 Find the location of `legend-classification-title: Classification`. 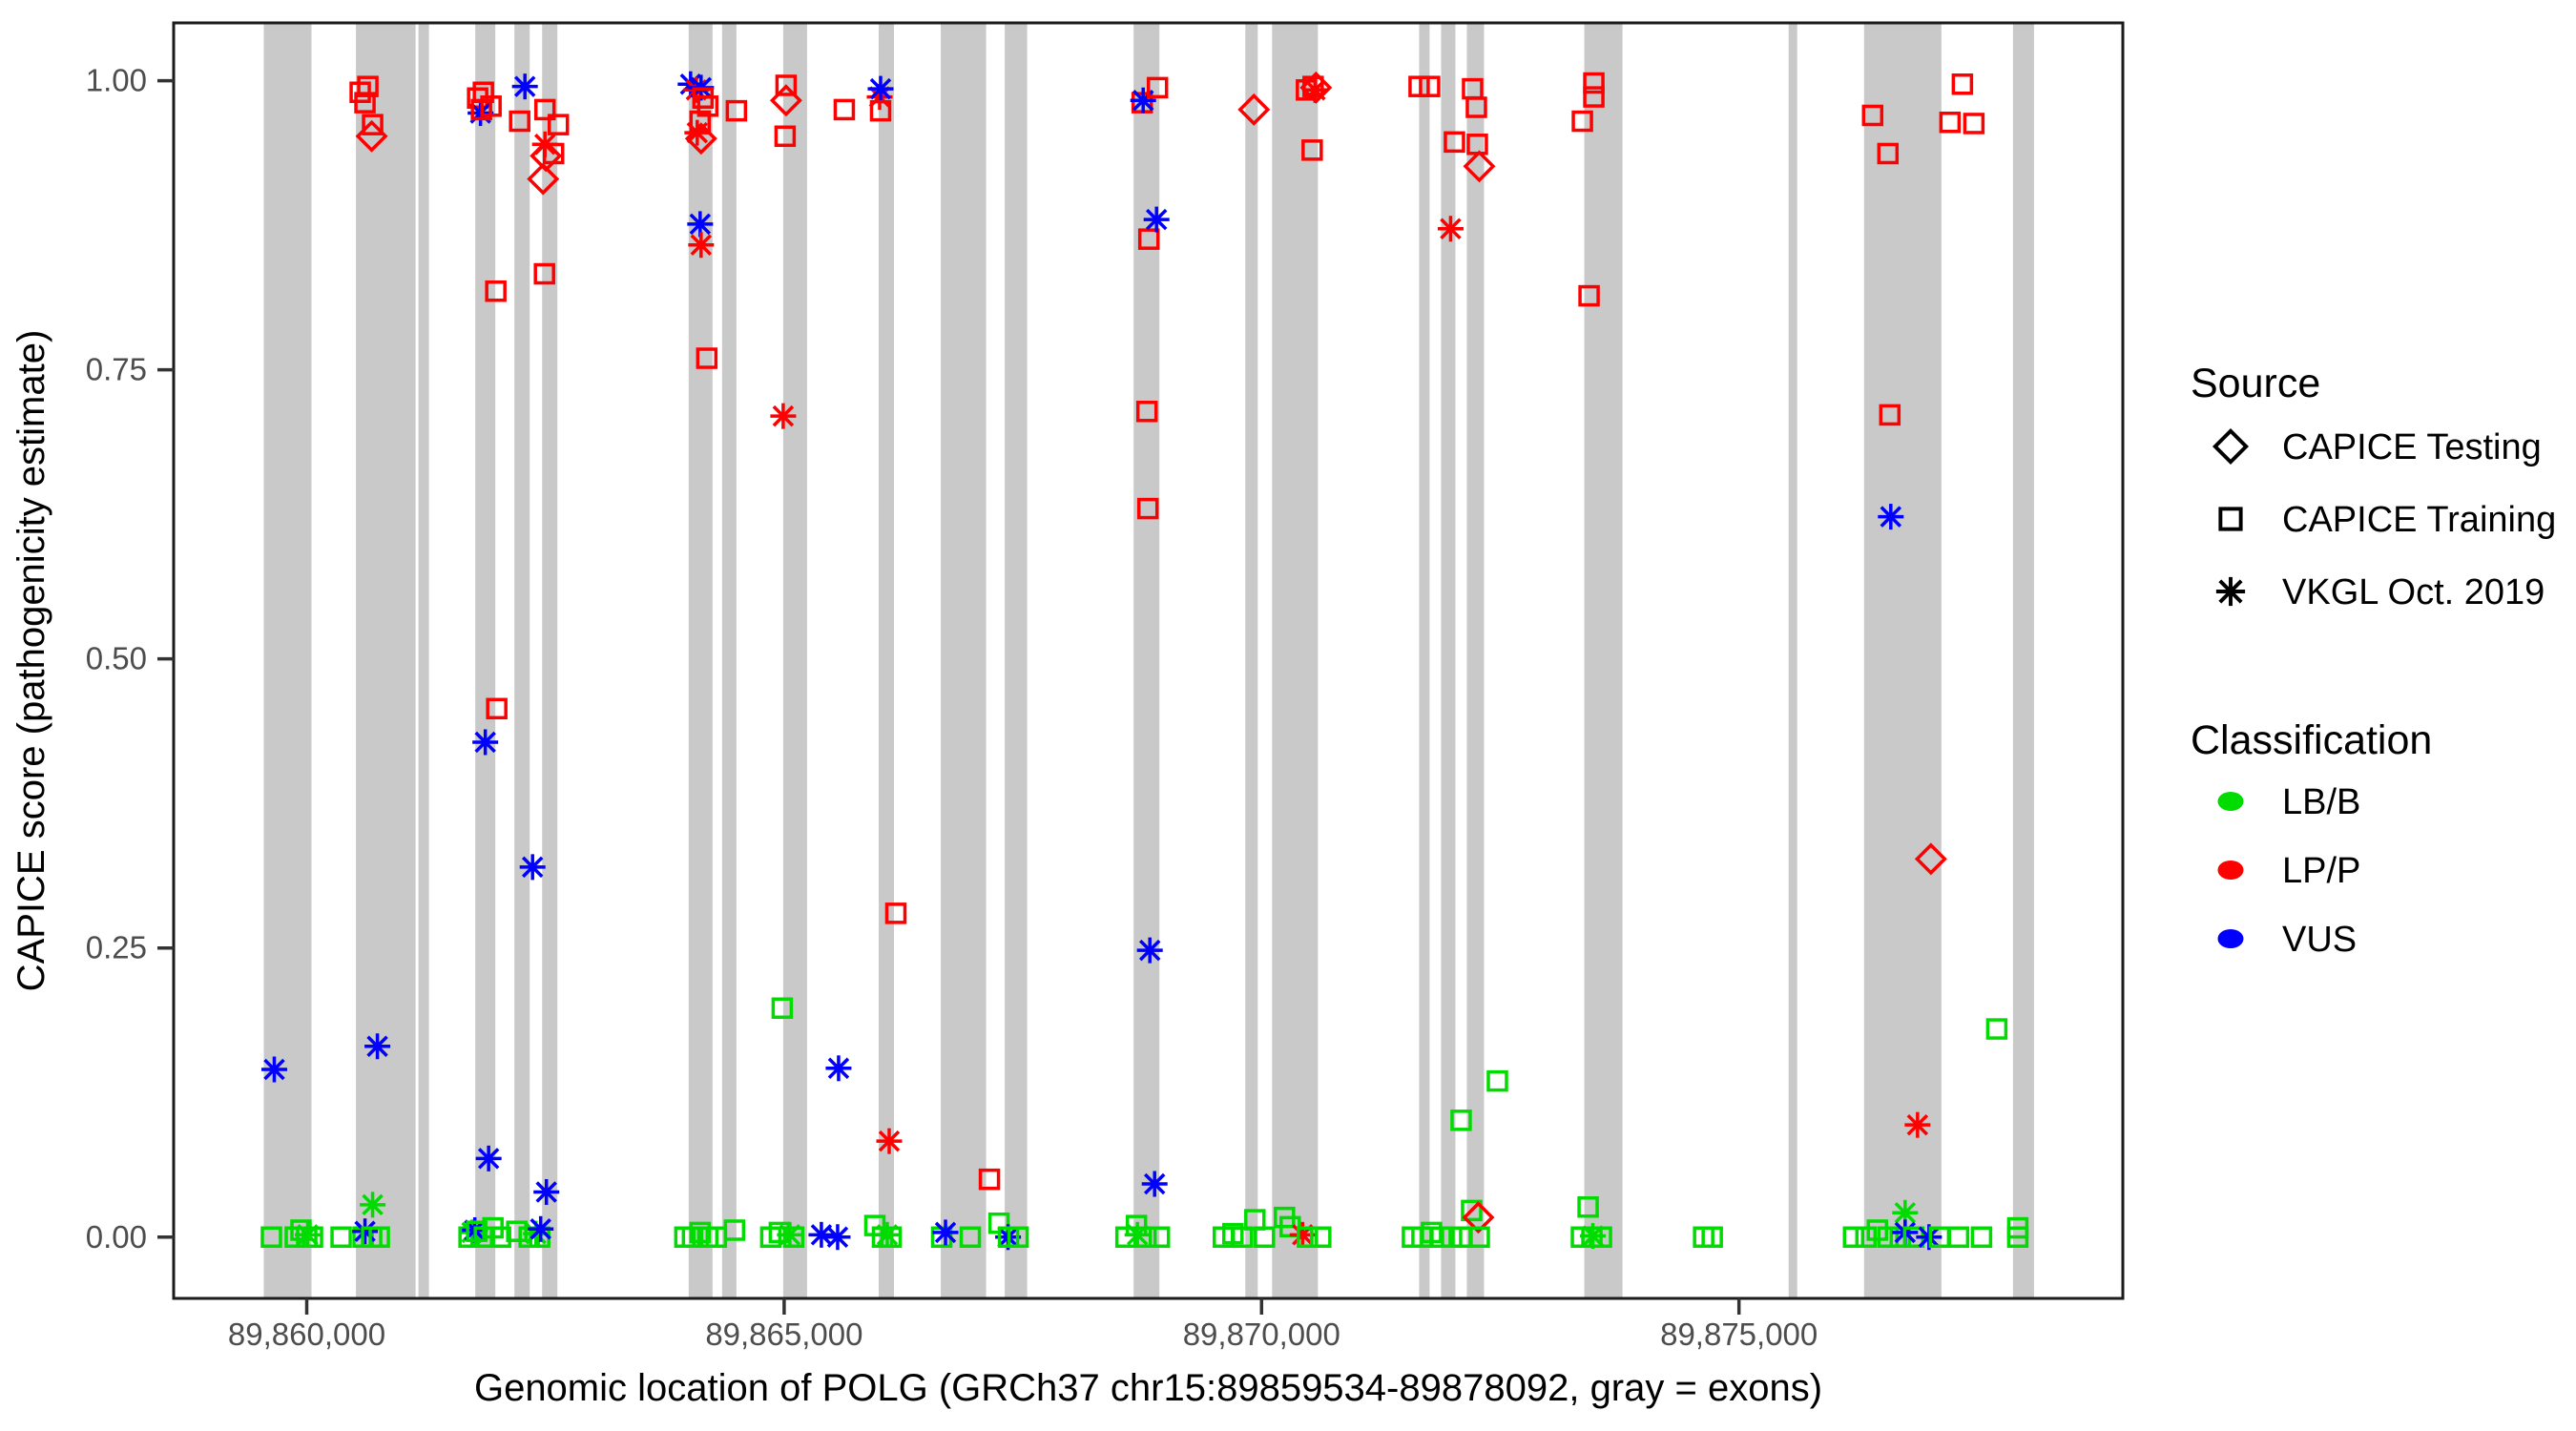

legend-classification-title: Classification is located at coordinates (2311, 740).